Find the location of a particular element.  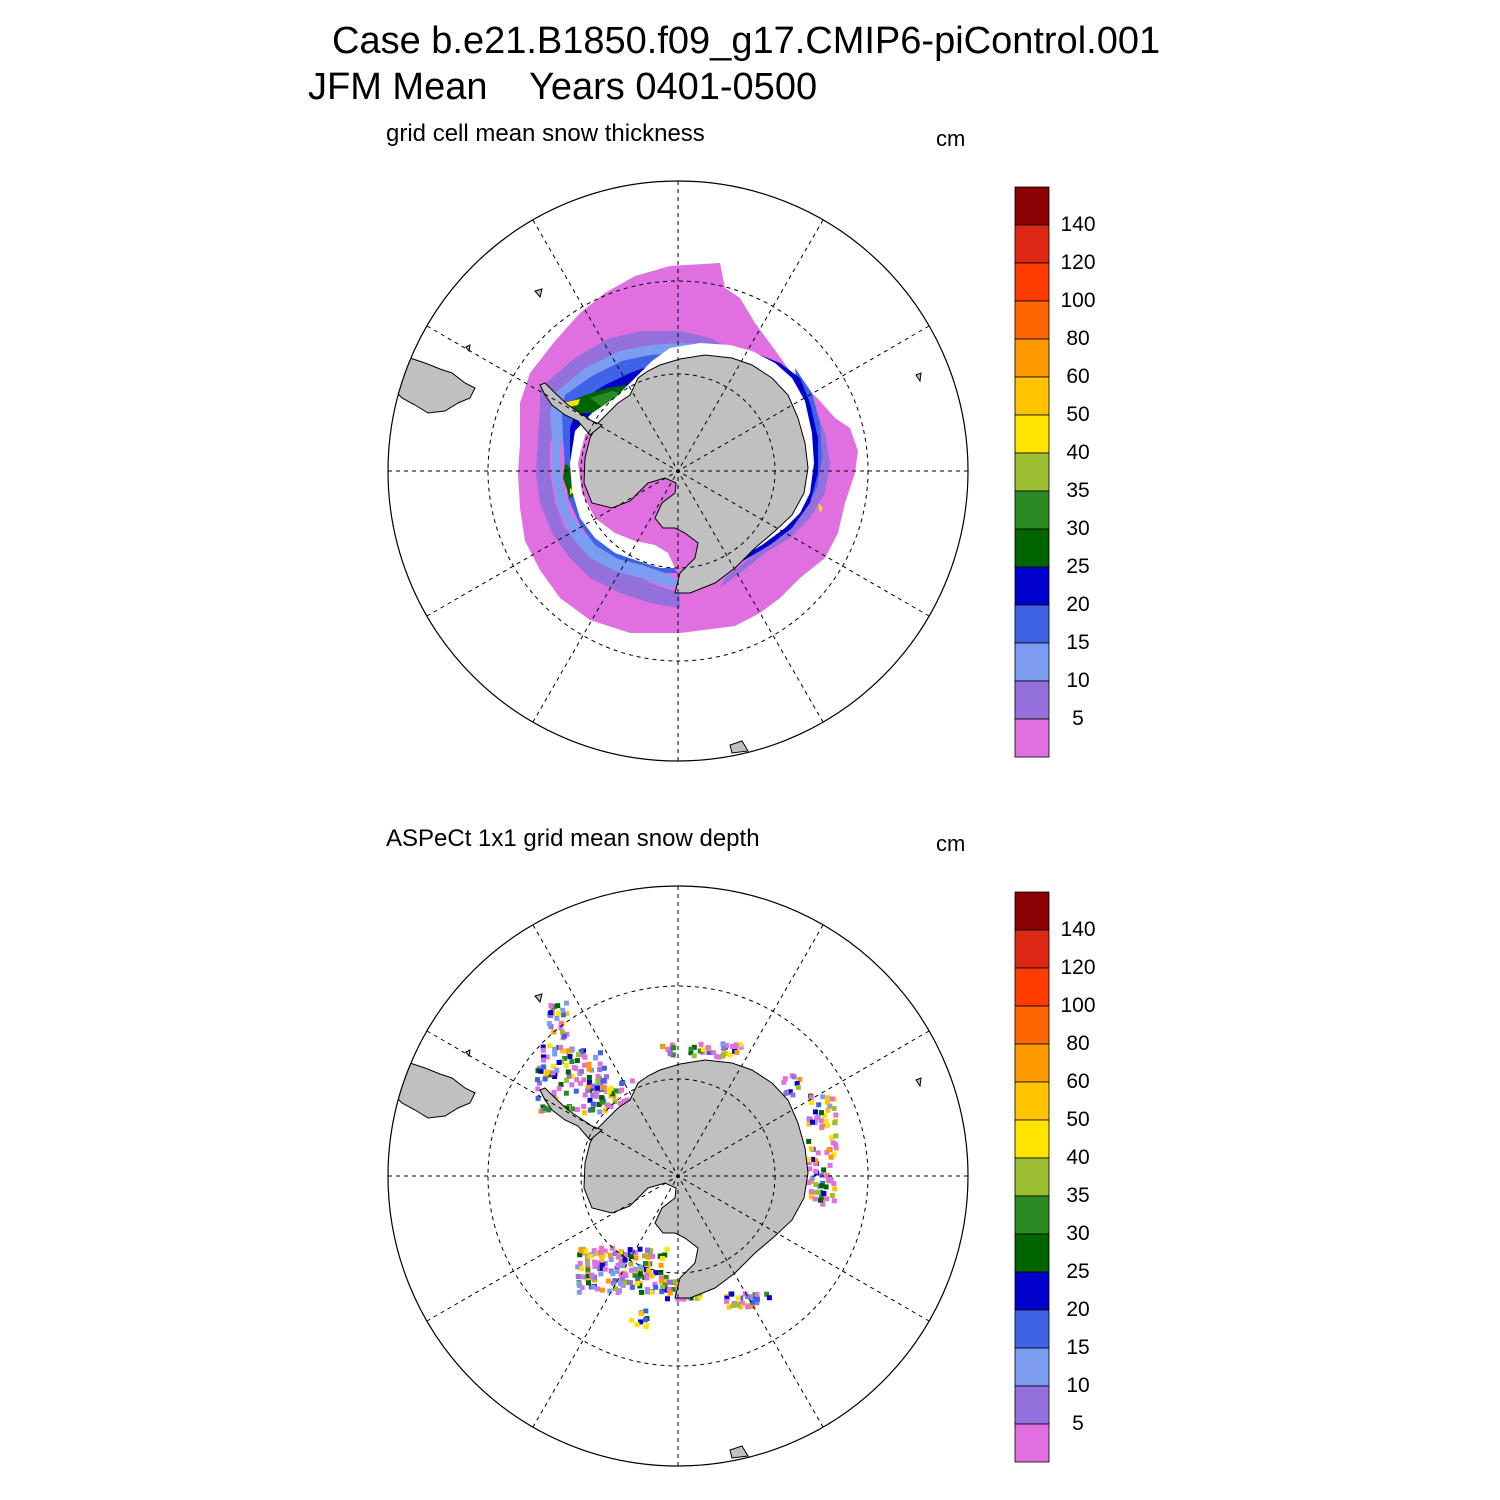

antarctic-peninsula is located at coordinates (571, 409).